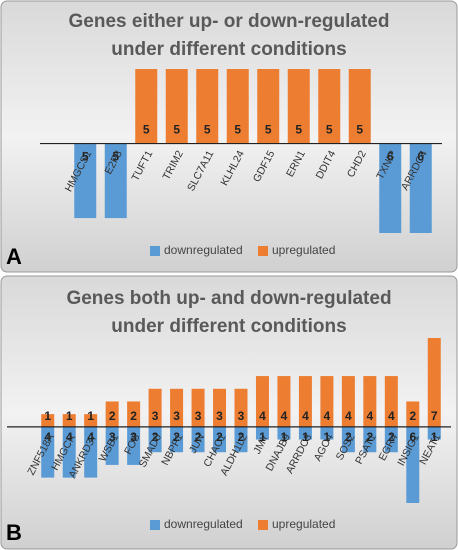  What do you see at coordinates (14, 256) in the screenshot?
I see `panel-label: A` at bounding box center [14, 256].